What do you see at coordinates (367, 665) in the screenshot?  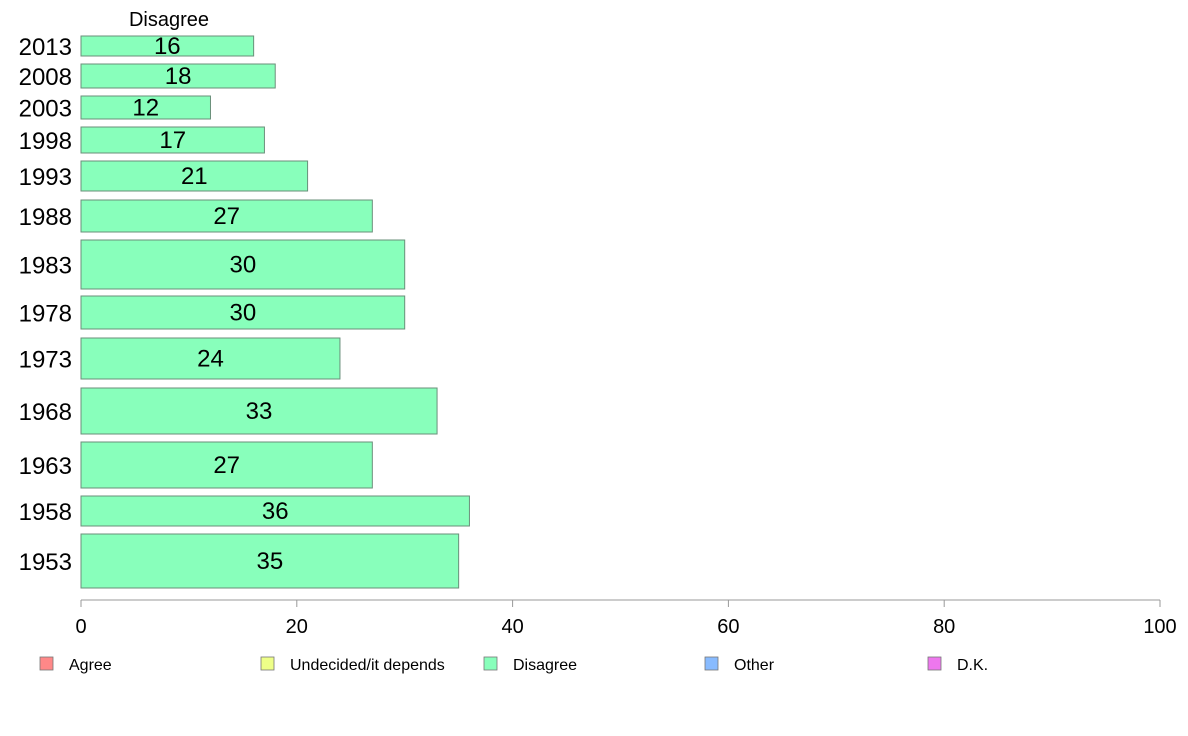 I see `legend-label-undecided-it-depends: Undecided/it depends` at bounding box center [367, 665].